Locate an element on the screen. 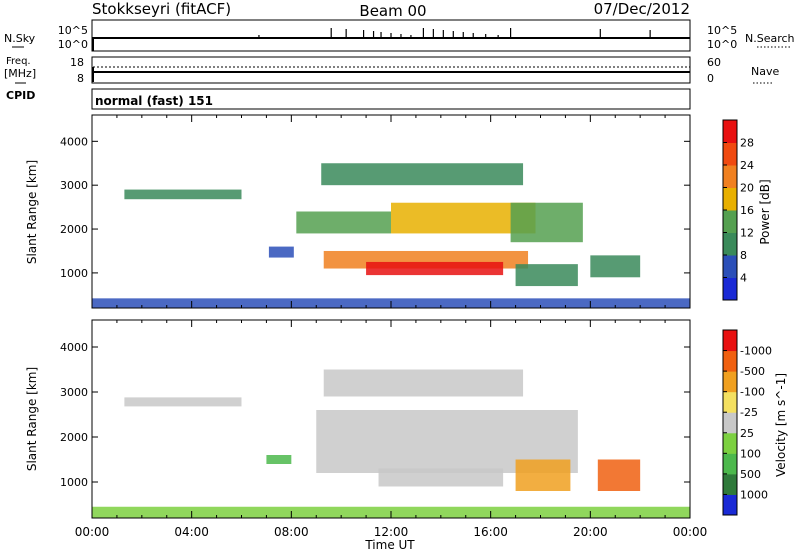 The height and width of the screenshot is (554, 800). power-colorbar-tick-label: 24 is located at coordinates (747, 165).